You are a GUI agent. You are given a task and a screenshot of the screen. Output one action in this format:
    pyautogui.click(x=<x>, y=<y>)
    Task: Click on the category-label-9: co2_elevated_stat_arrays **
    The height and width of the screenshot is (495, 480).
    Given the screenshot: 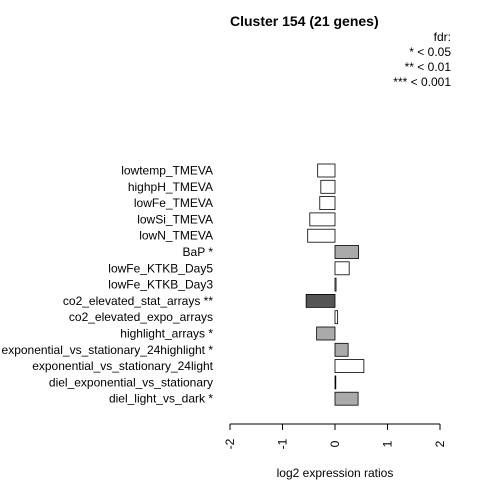 What is the action you would take?
    pyautogui.click(x=138, y=301)
    